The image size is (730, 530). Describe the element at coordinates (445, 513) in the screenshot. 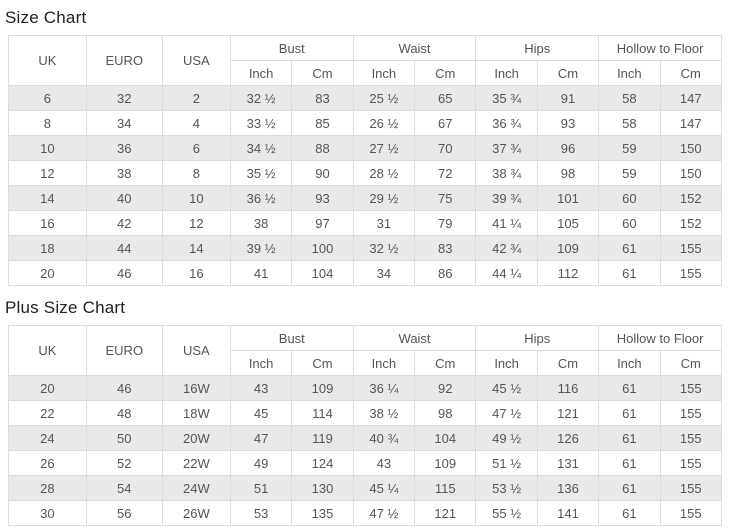

I see `table-cell: 121` at that location.